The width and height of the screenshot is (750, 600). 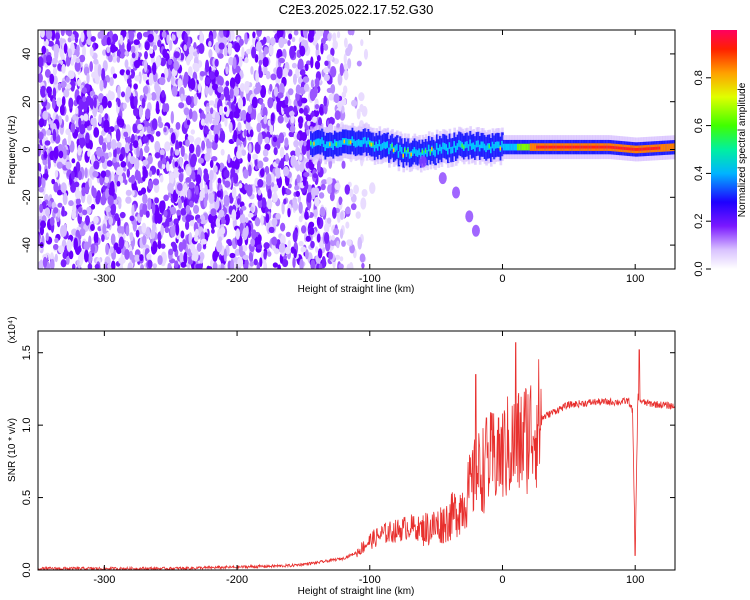 I want to click on y-tick-label: 0, so click(x=27, y=149).